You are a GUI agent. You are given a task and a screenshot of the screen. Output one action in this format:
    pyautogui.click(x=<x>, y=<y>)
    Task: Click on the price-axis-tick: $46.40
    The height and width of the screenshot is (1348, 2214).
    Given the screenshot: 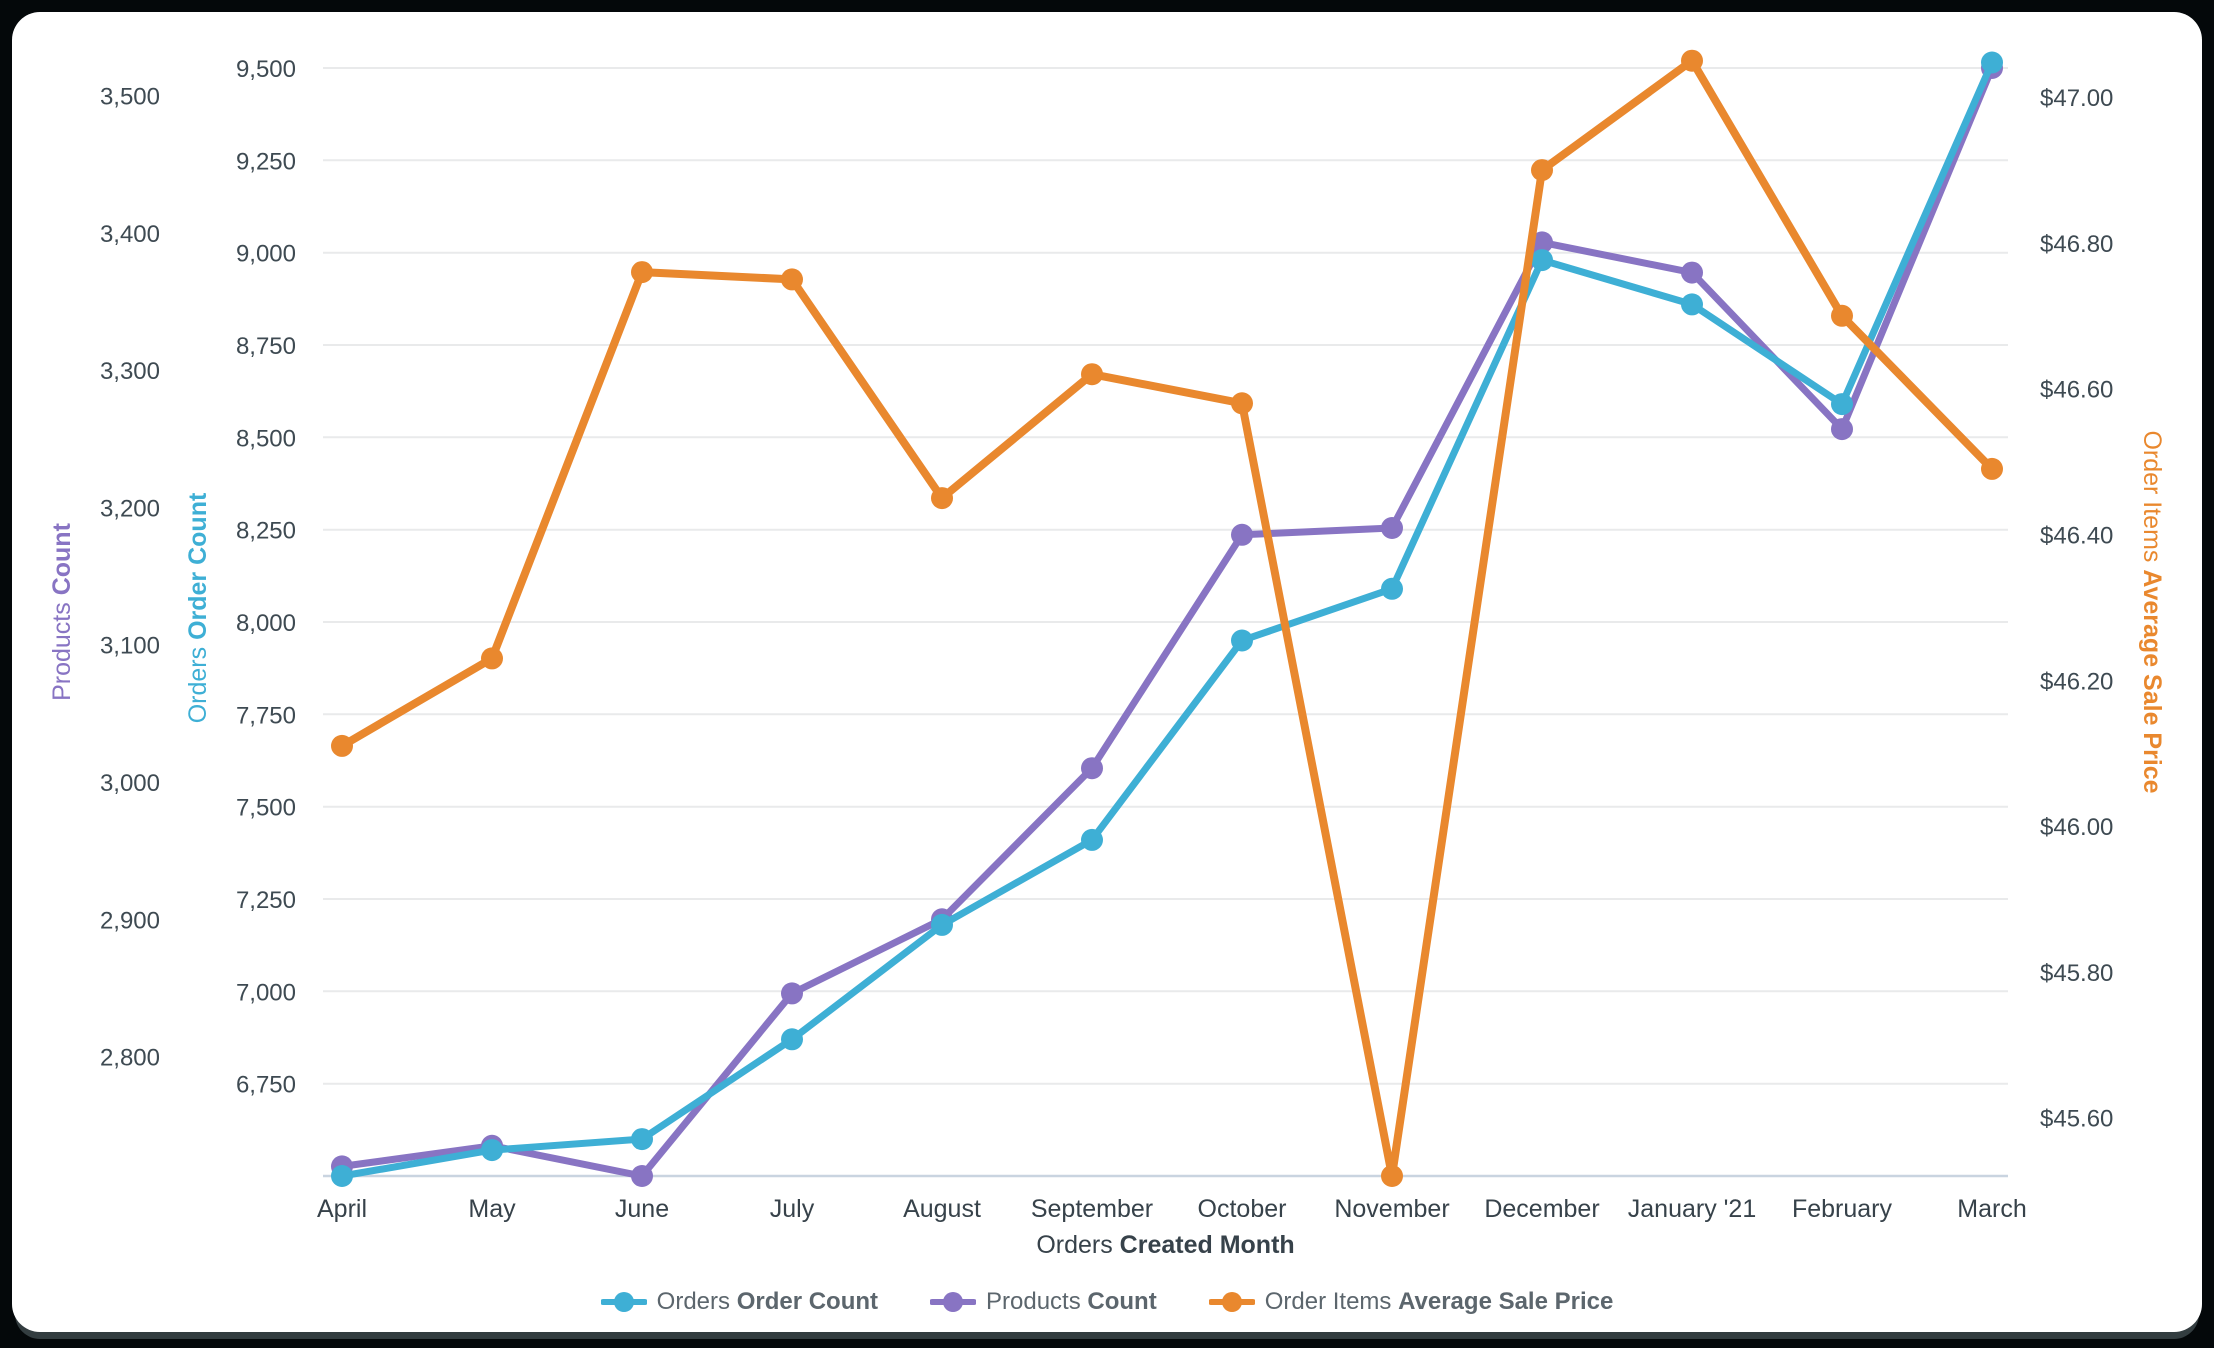 What is the action you would take?
    pyautogui.click(x=2076, y=536)
    